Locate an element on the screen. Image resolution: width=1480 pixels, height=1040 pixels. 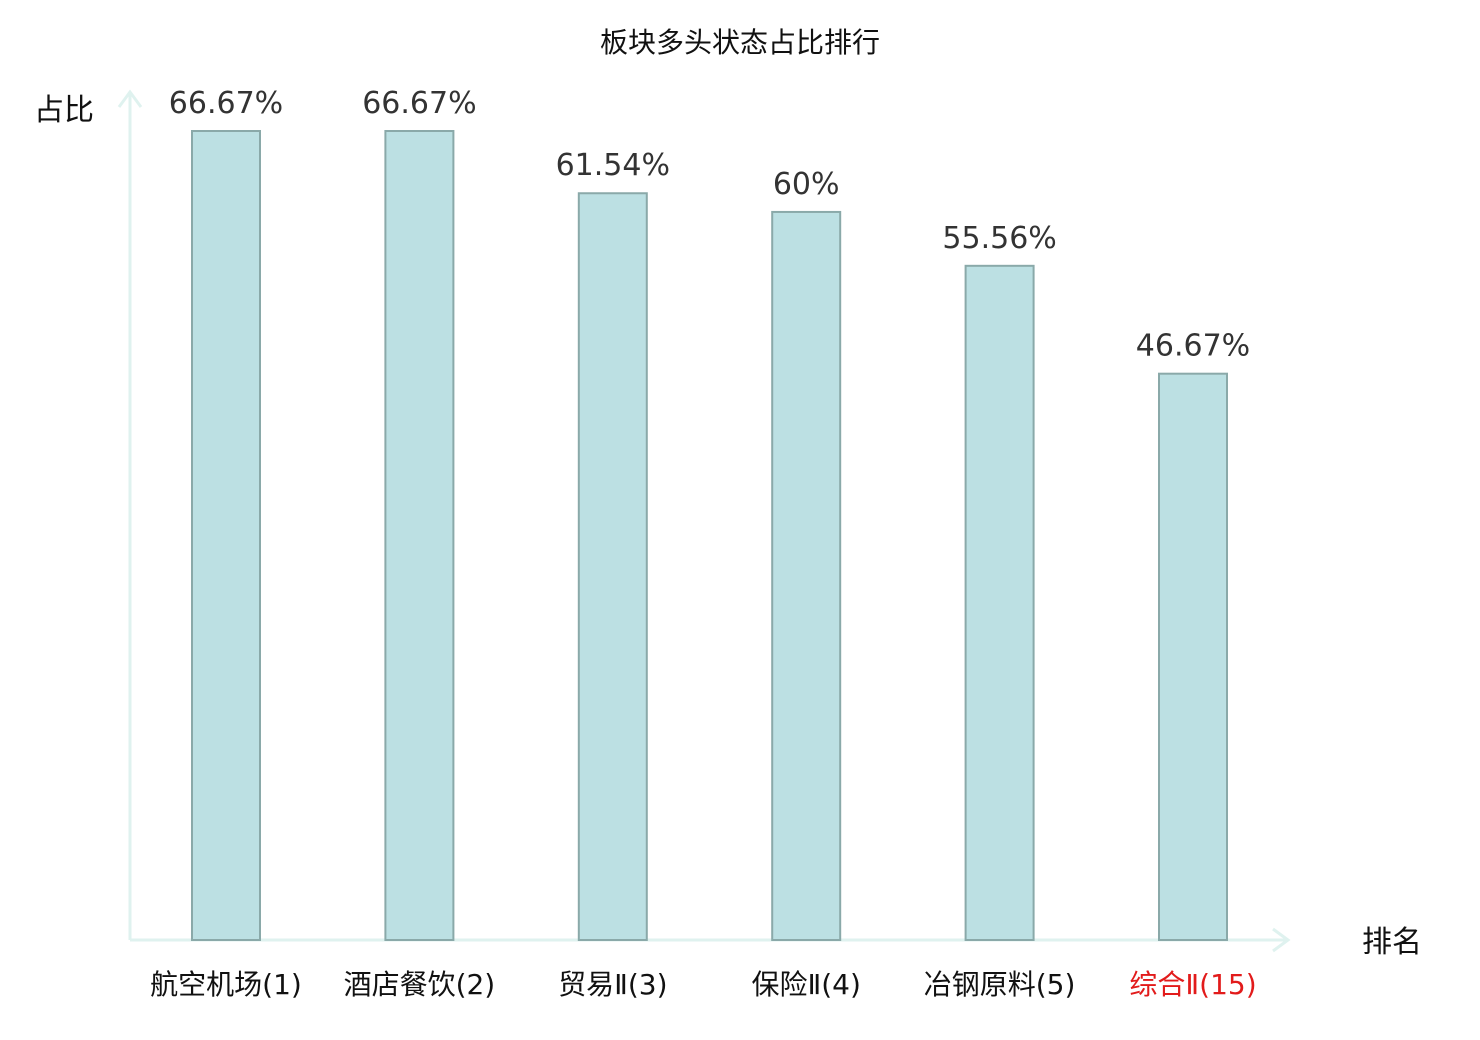
bar-value-label: 60% is located at coordinates (806, 184).